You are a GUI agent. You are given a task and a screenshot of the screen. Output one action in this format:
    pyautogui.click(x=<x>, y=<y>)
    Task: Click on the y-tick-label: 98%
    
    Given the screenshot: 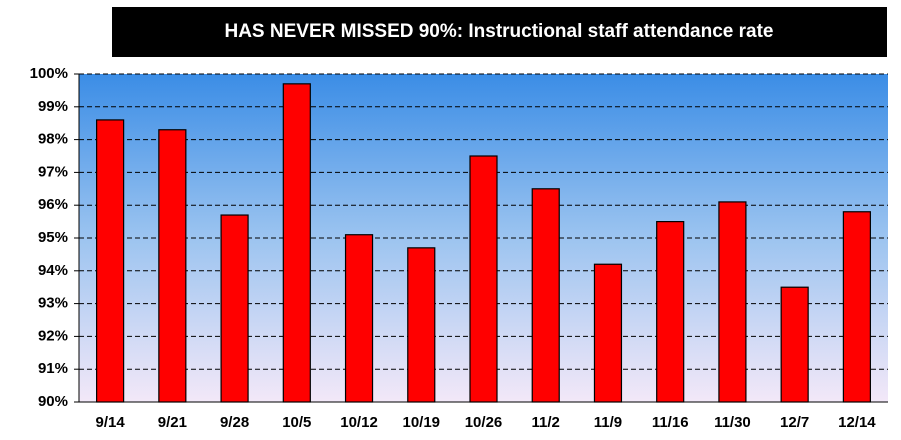 What is the action you would take?
    pyautogui.click(x=53, y=139)
    